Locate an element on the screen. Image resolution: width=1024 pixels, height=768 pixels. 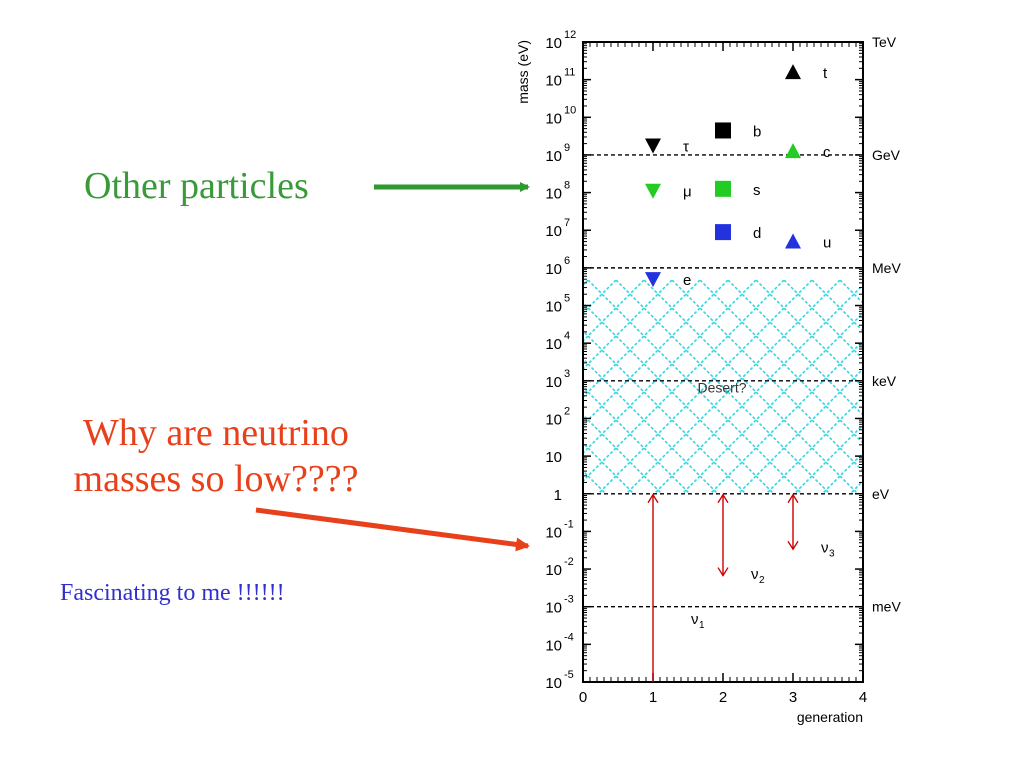
y-tick-exponent: 9 is located at coordinates (567, 148).